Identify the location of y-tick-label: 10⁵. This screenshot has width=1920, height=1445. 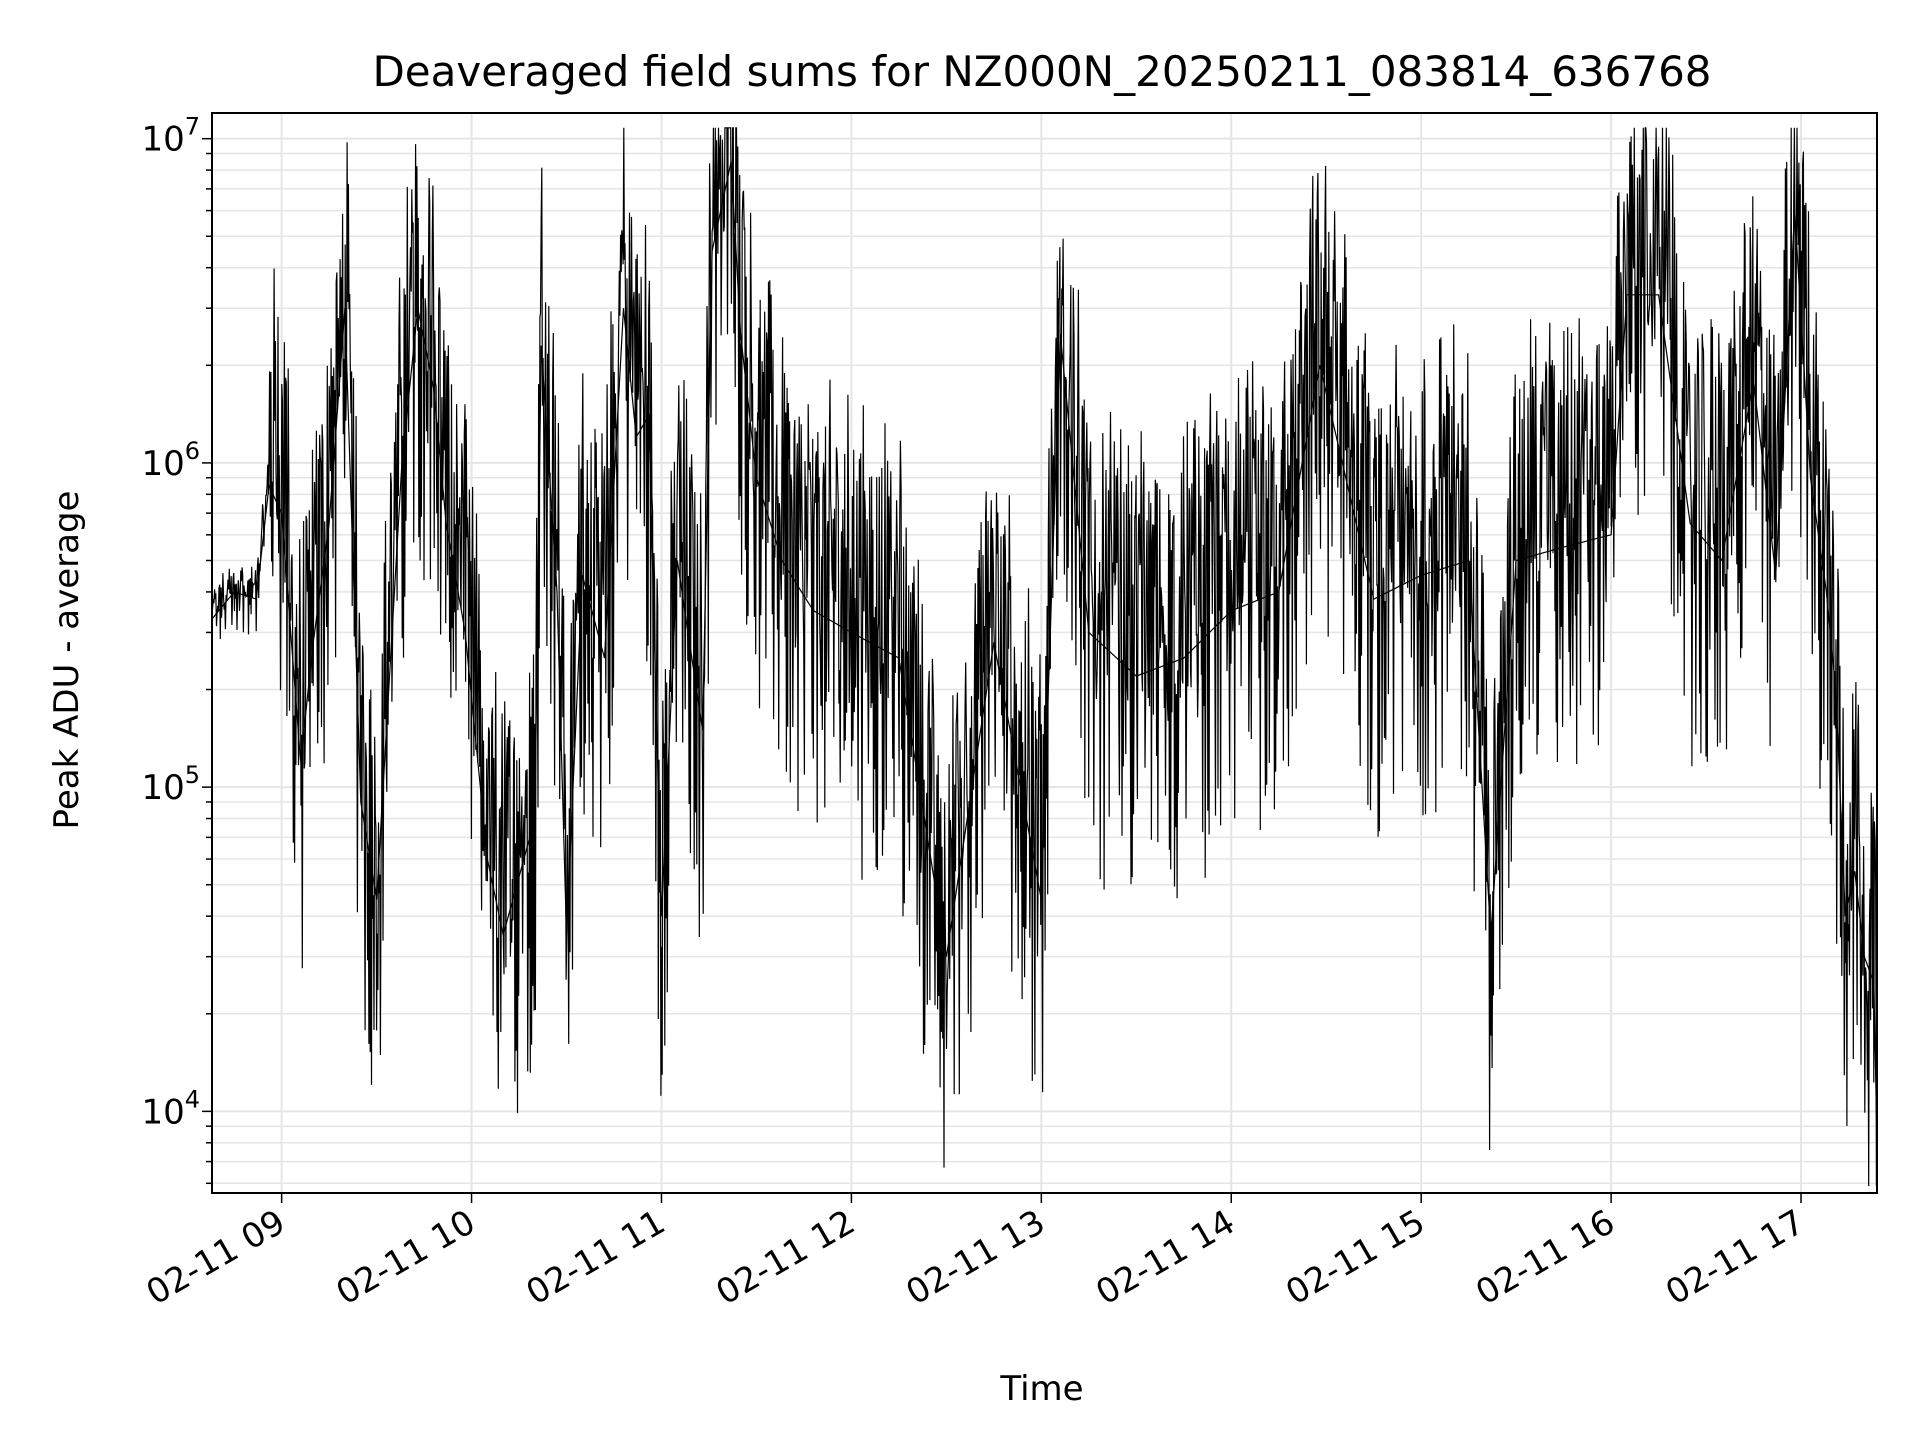
(170, 784).